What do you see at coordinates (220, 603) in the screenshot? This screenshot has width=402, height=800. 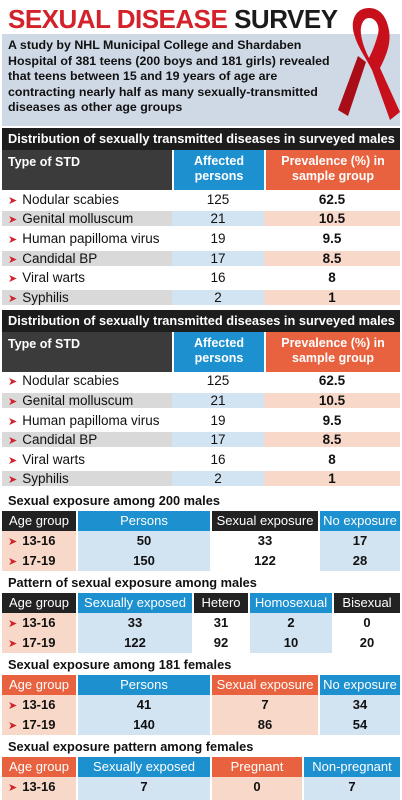 I see `col-hetero: Hetero` at bounding box center [220, 603].